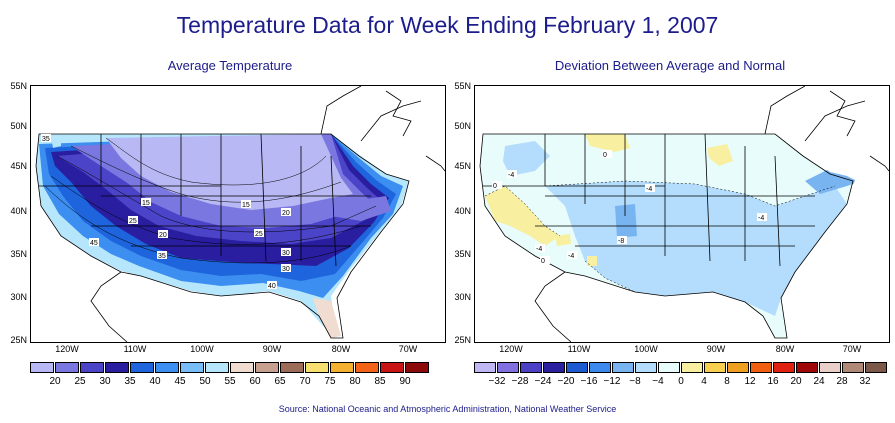 The image size is (895, 423). I want to click on legend-label: 65, so click(280, 381).